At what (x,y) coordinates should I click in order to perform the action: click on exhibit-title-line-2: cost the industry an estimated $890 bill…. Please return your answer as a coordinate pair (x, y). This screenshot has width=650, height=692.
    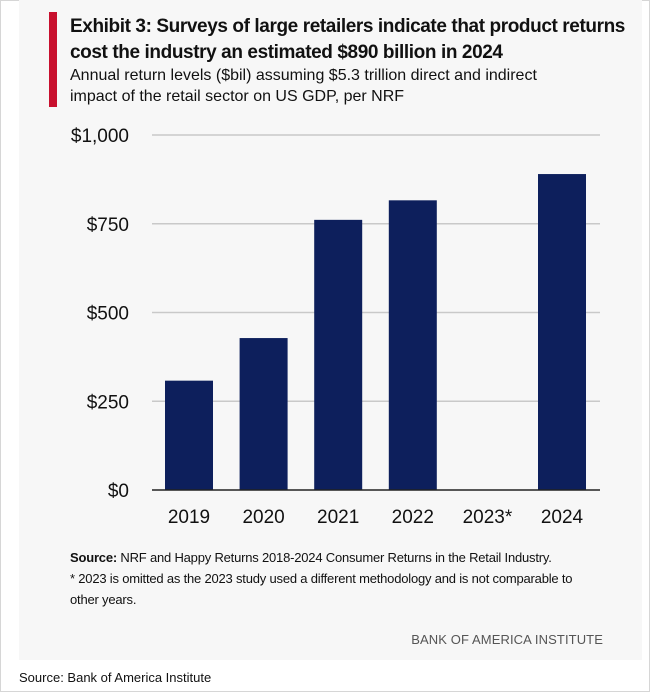
    Looking at the image, I should click on (286, 52).